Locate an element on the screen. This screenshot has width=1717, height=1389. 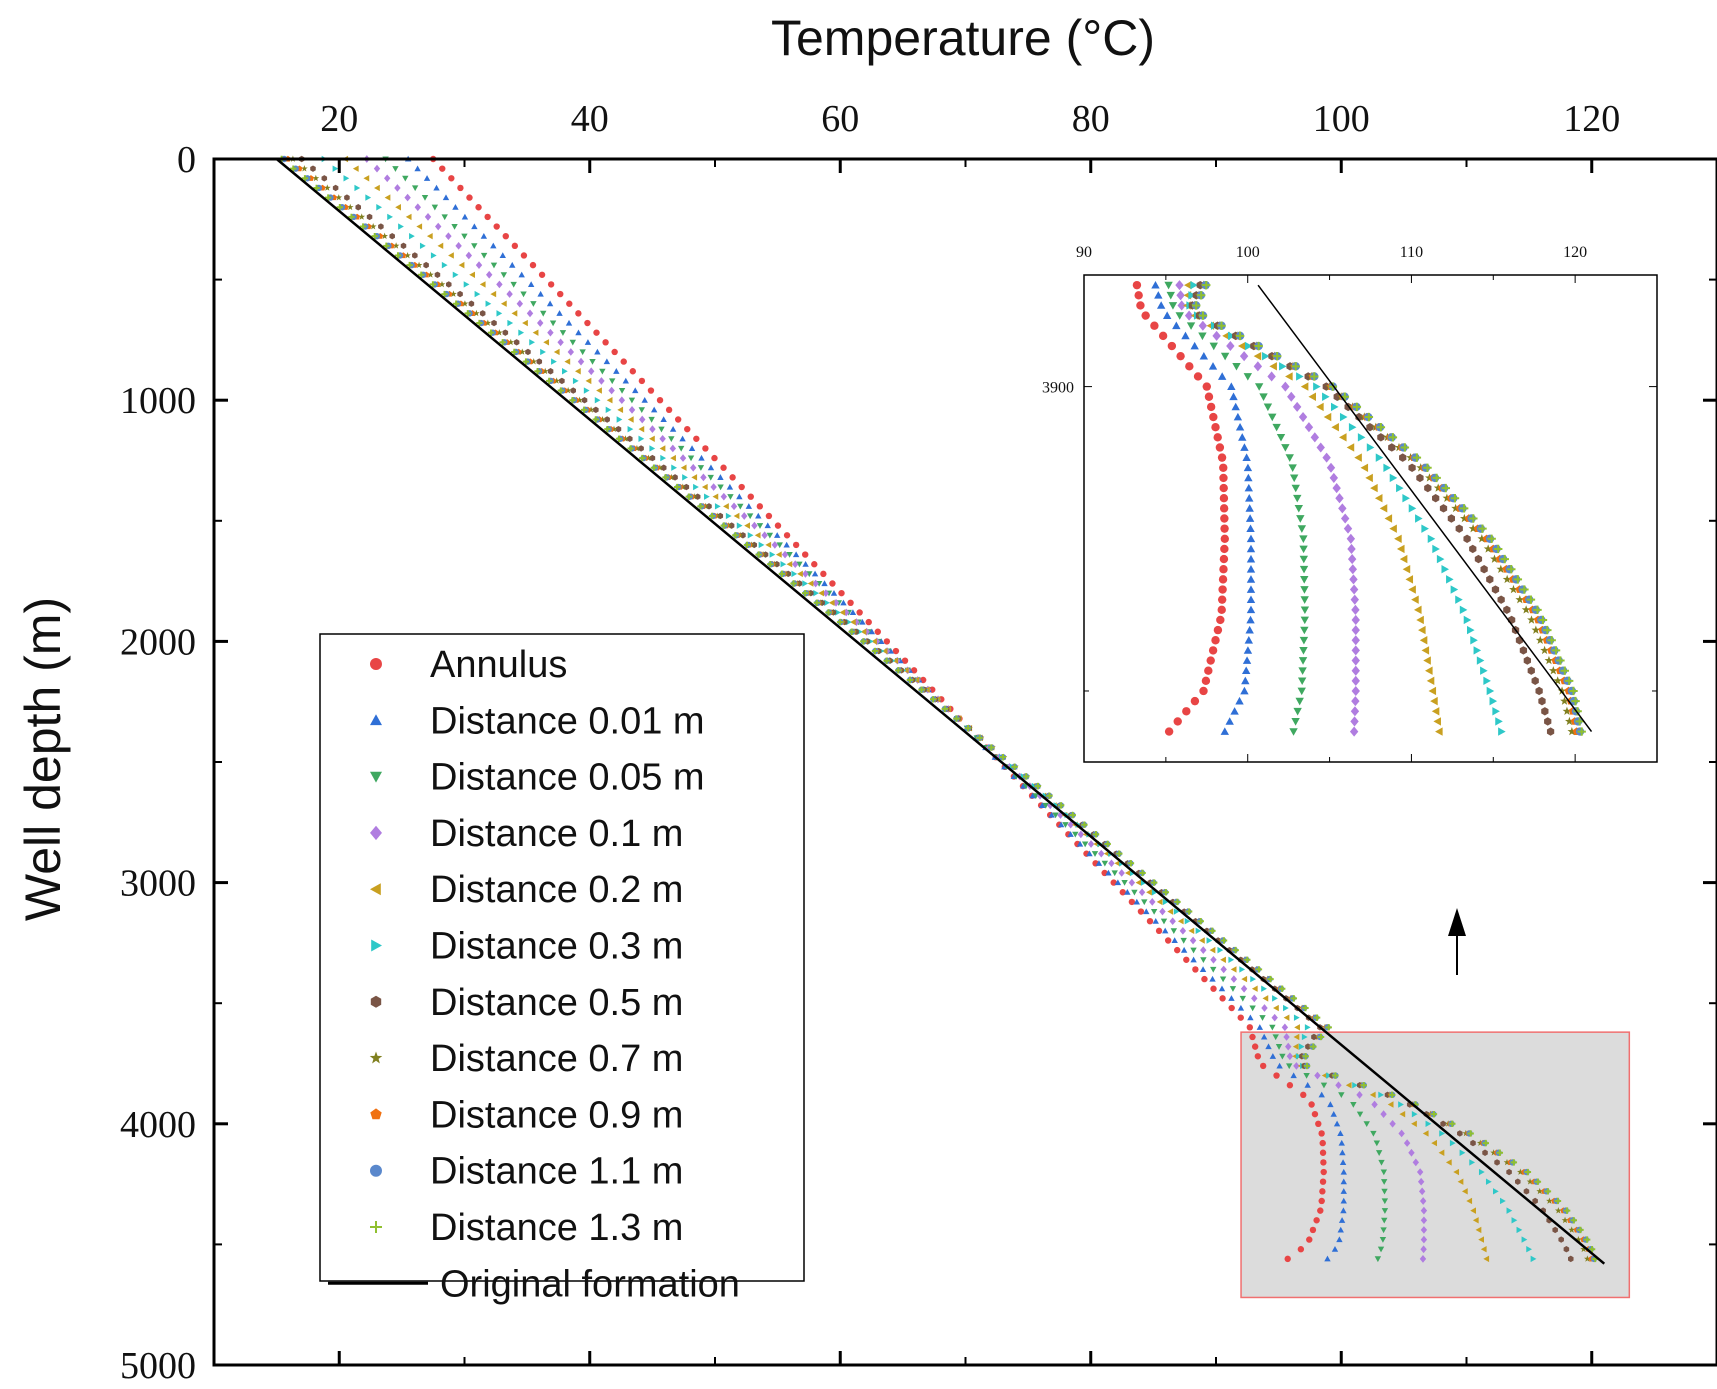
legend-box is located at coordinates (562, 957).